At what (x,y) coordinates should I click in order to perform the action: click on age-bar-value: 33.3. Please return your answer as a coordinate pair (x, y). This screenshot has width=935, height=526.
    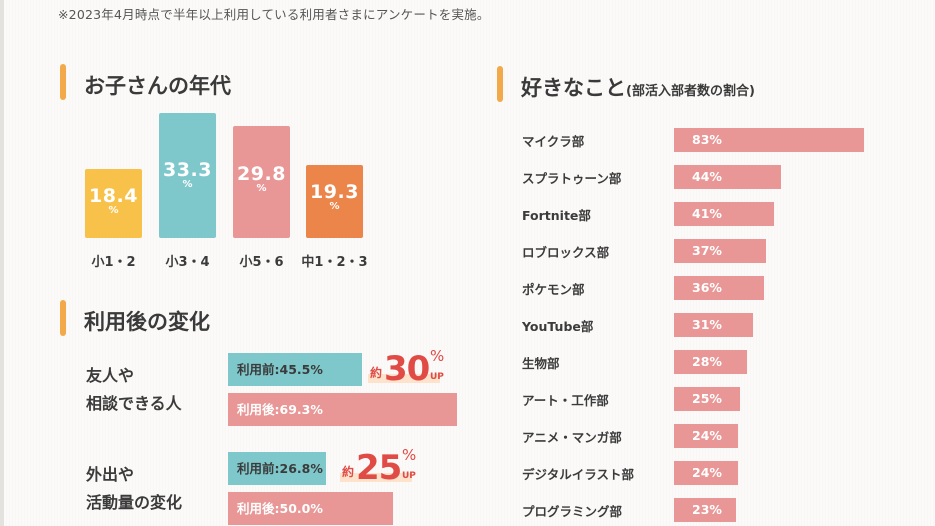
    Looking at the image, I should click on (187, 169).